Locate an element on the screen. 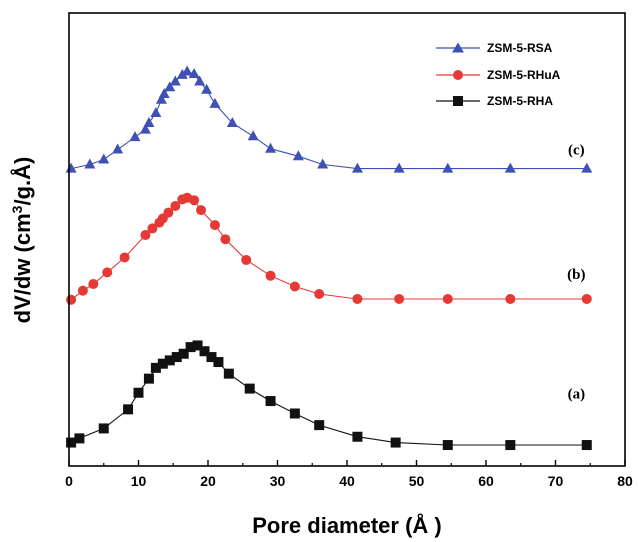 The height and width of the screenshot is (542, 638). legend-label-rha: ZSM-5-RHA is located at coordinates (520, 101).